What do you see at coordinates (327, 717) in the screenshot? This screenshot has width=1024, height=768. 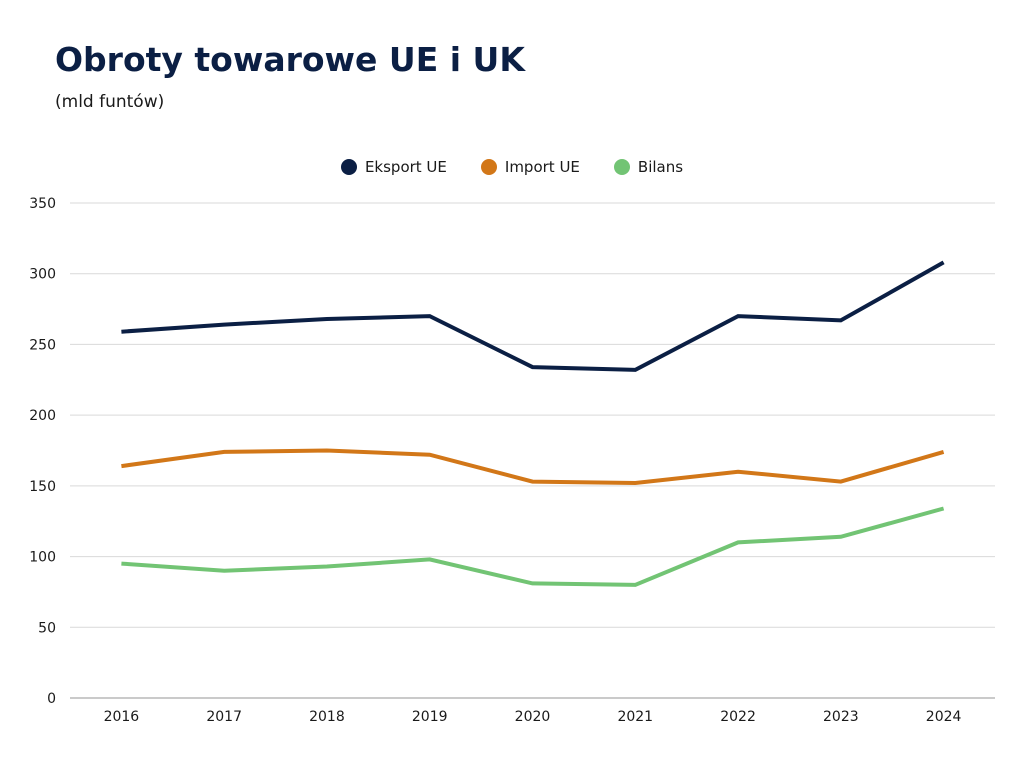 I see `x-tick-label: 2018` at bounding box center [327, 717].